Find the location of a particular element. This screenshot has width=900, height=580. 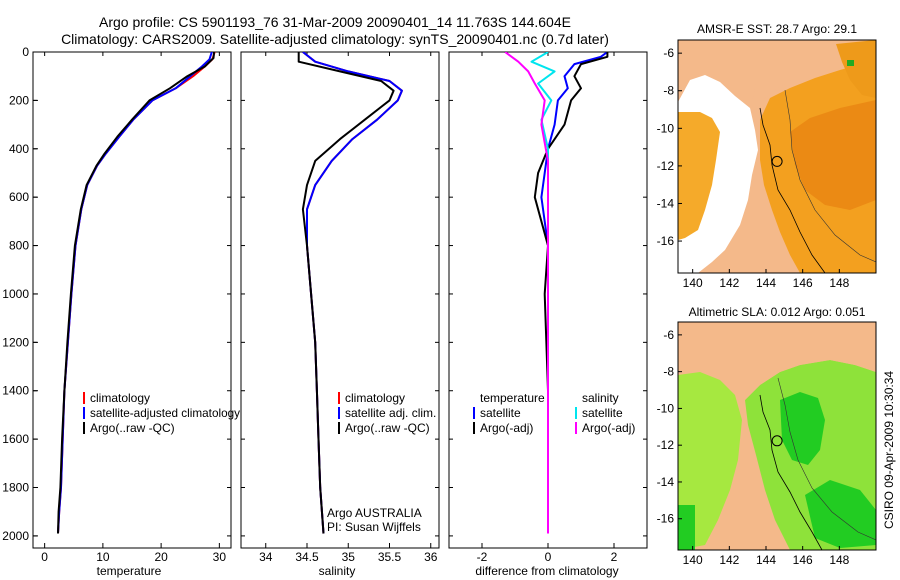

legend-title-salinity: salinity is located at coordinates (600, 398).